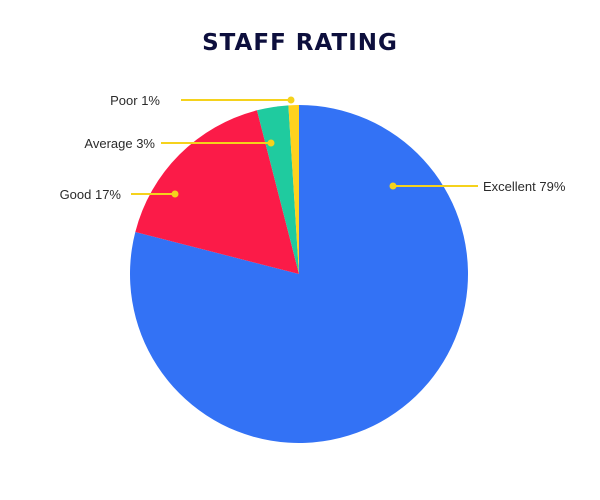  Describe the element at coordinates (291, 100) in the screenshot. I see `callout-dot-poor` at that location.